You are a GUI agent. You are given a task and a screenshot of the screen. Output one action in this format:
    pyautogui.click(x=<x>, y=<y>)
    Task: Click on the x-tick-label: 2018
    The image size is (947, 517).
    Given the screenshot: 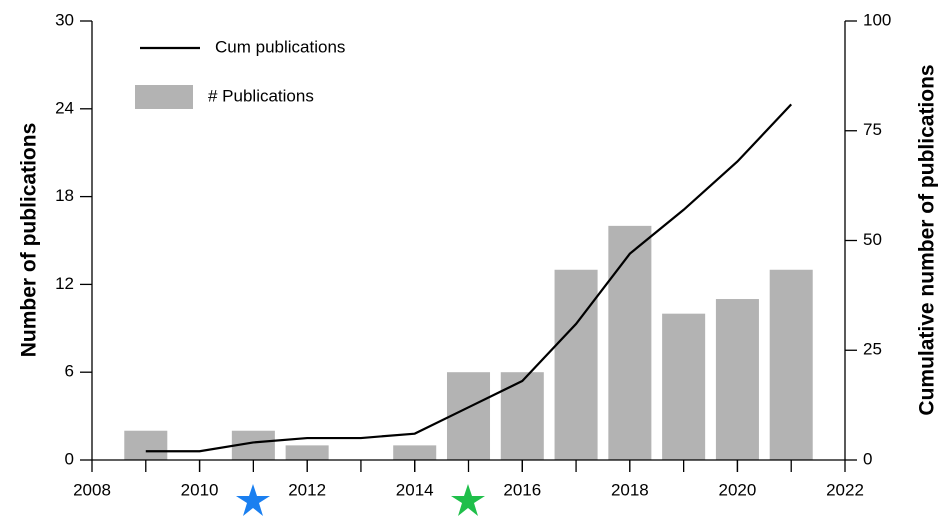 What is the action you would take?
    pyautogui.click(x=630, y=489)
    